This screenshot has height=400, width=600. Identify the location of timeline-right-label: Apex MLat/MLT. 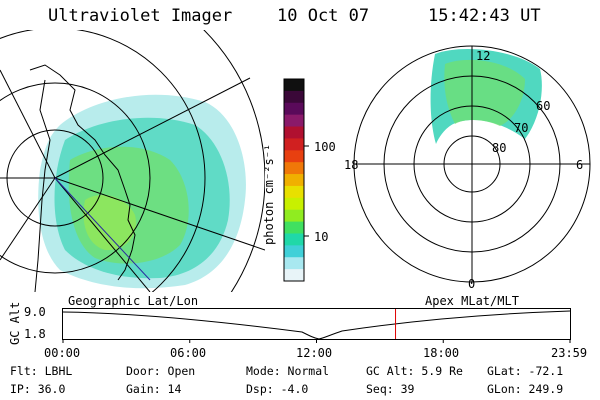
(472, 301).